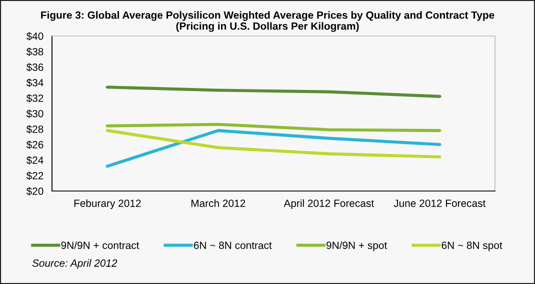 This screenshot has width=535, height=284. I want to click on y-tick-label: $30, so click(35, 114).